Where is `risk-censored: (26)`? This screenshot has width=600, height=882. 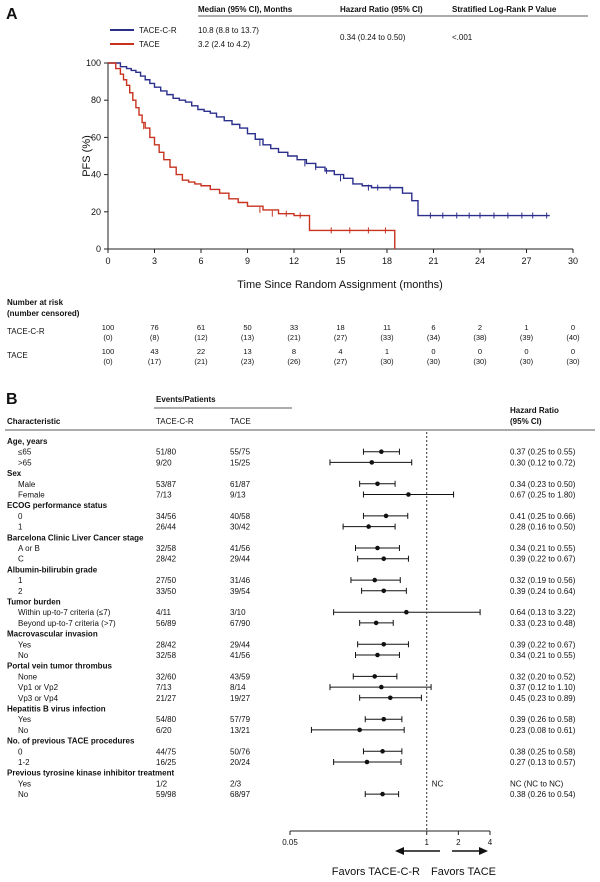
risk-censored: (26) is located at coordinates (294, 361).